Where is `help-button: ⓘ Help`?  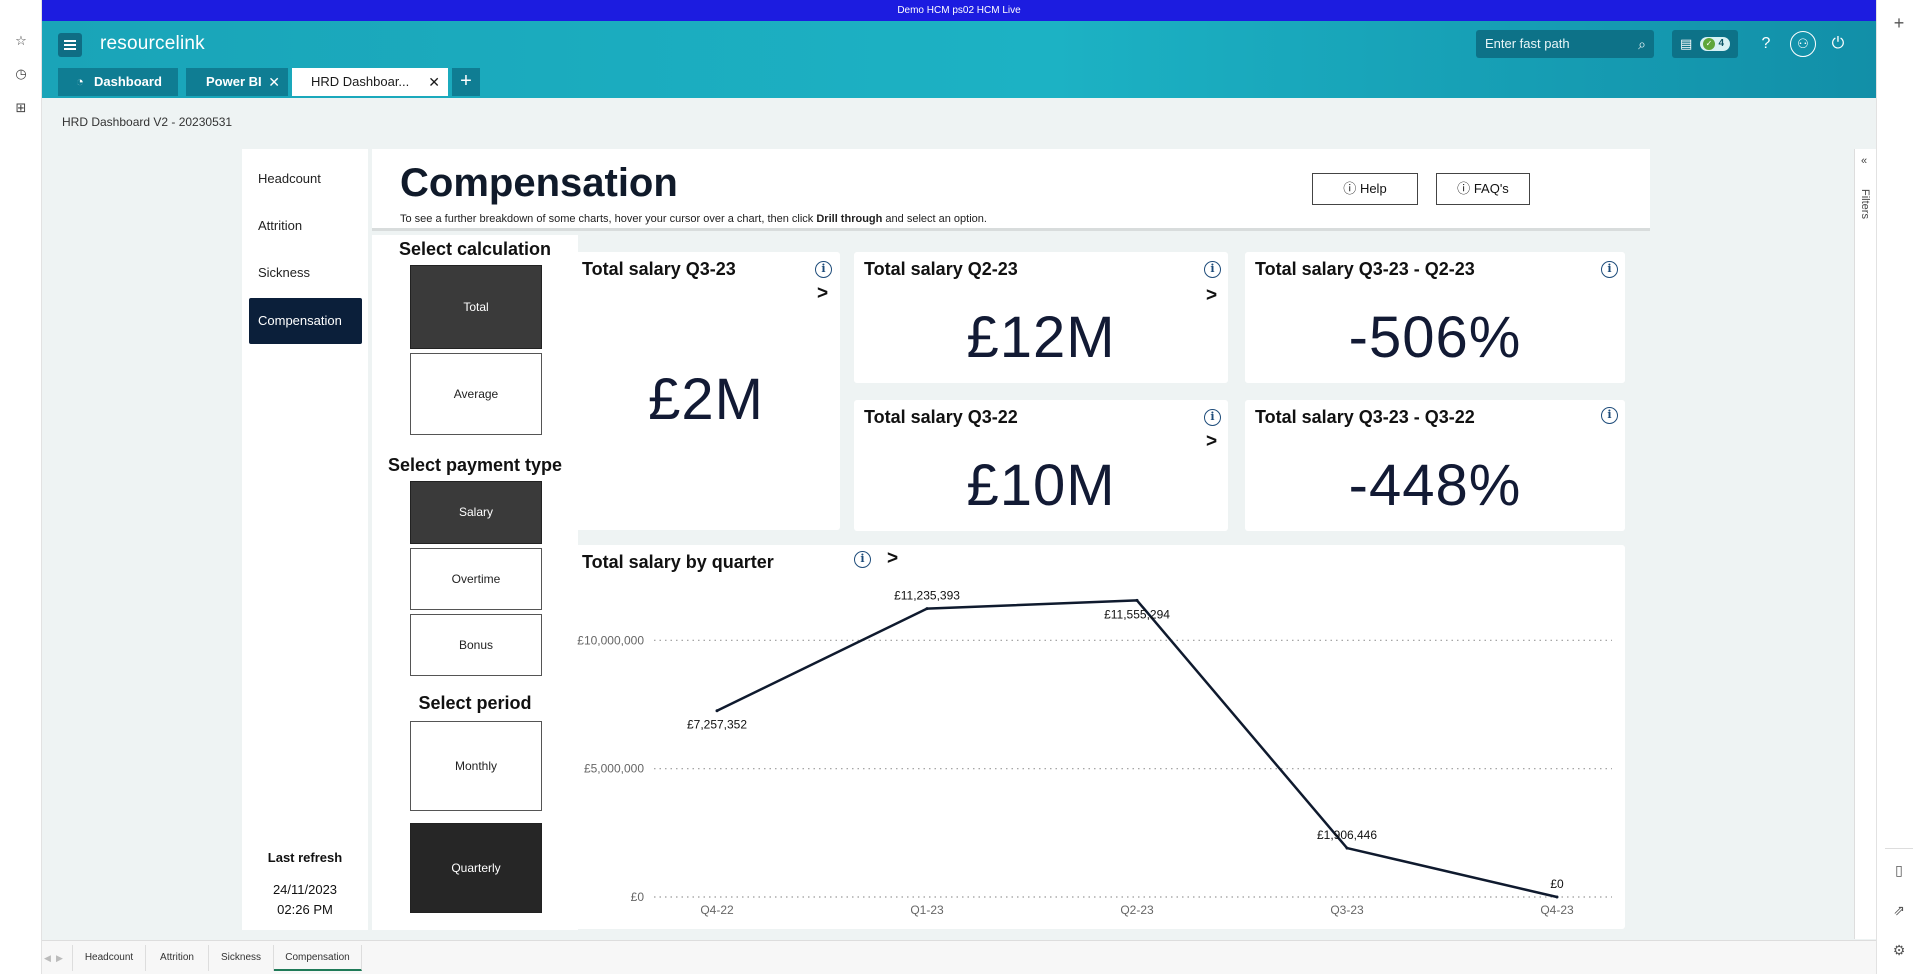
help-button: ⓘ Help is located at coordinates (1365, 189).